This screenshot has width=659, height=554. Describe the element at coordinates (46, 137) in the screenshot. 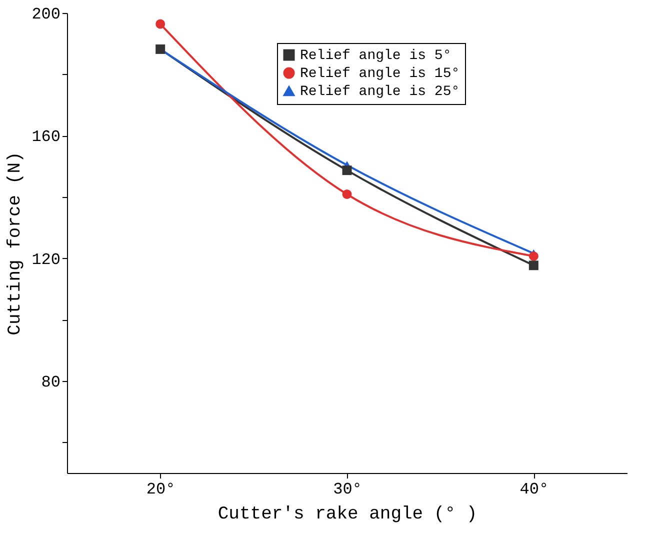

I see `y-tick-label: 160` at that location.